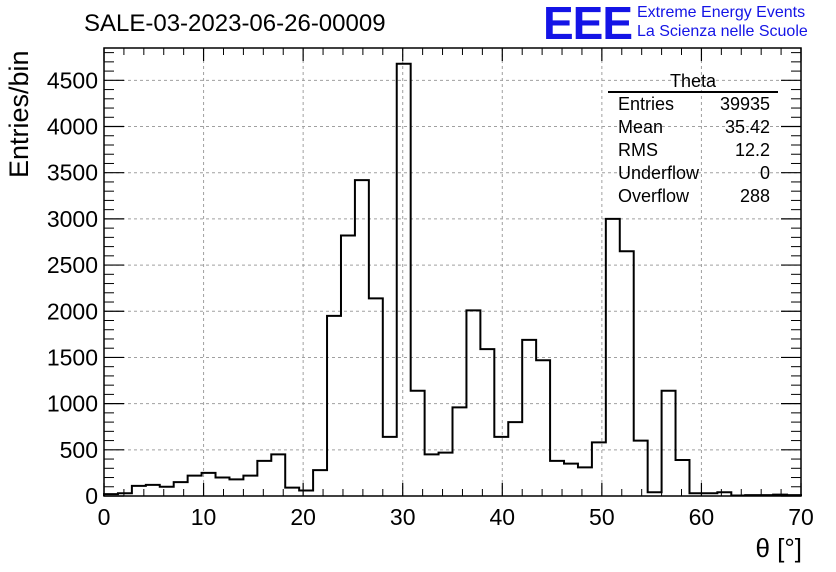 This screenshot has width=836, height=572. What do you see at coordinates (764, 173) in the screenshot?
I see `stats-value: 0` at bounding box center [764, 173].